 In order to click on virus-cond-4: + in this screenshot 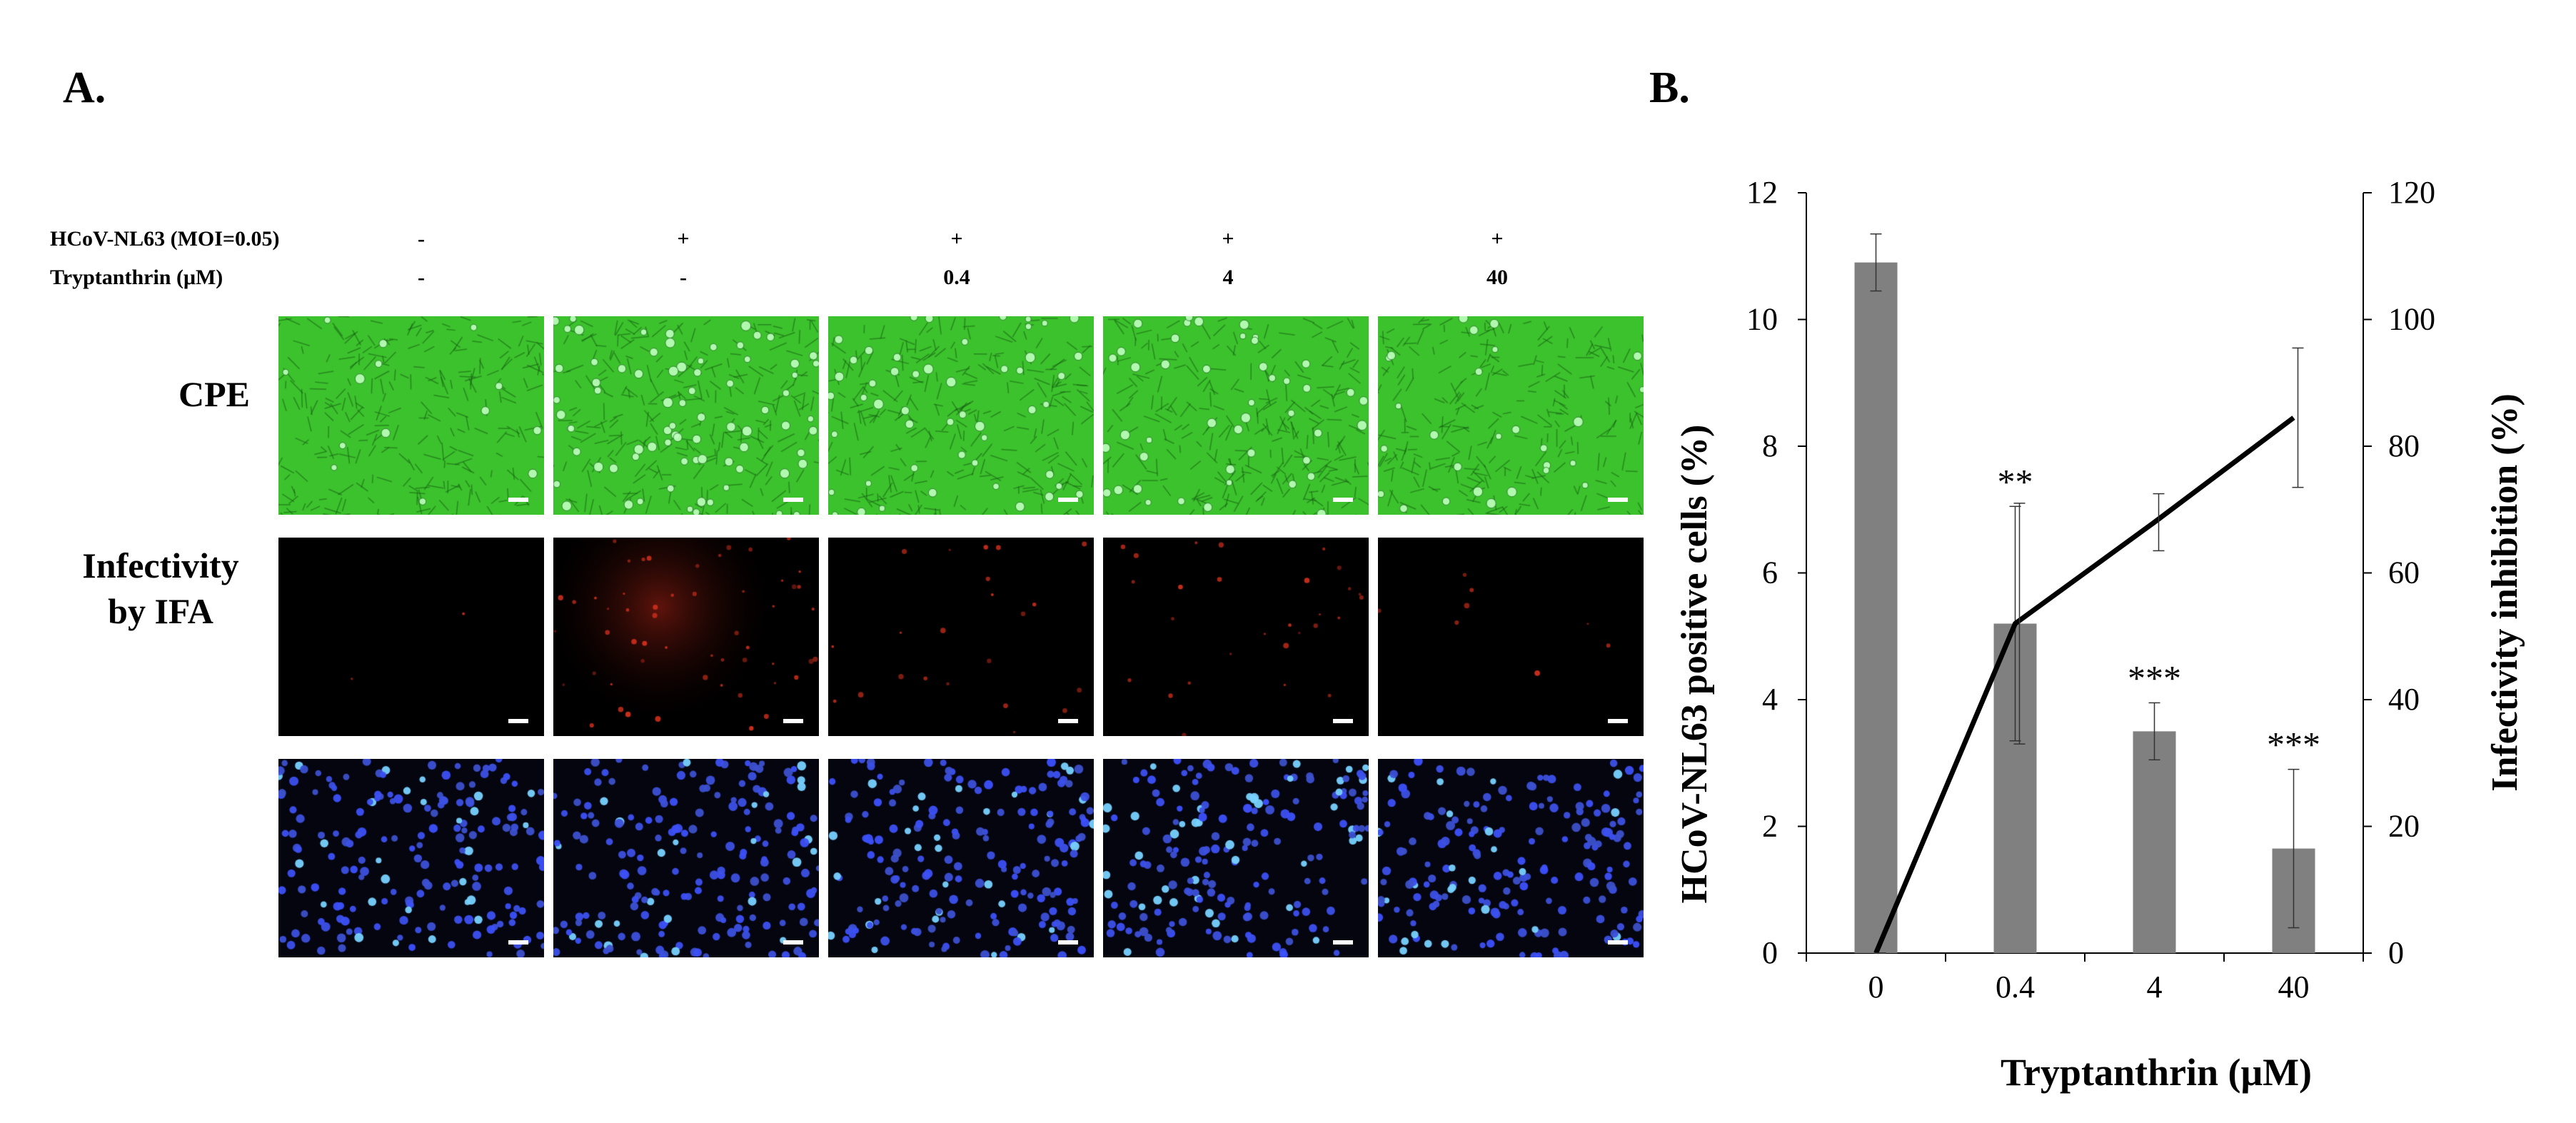, I will do `click(1228, 239)`.